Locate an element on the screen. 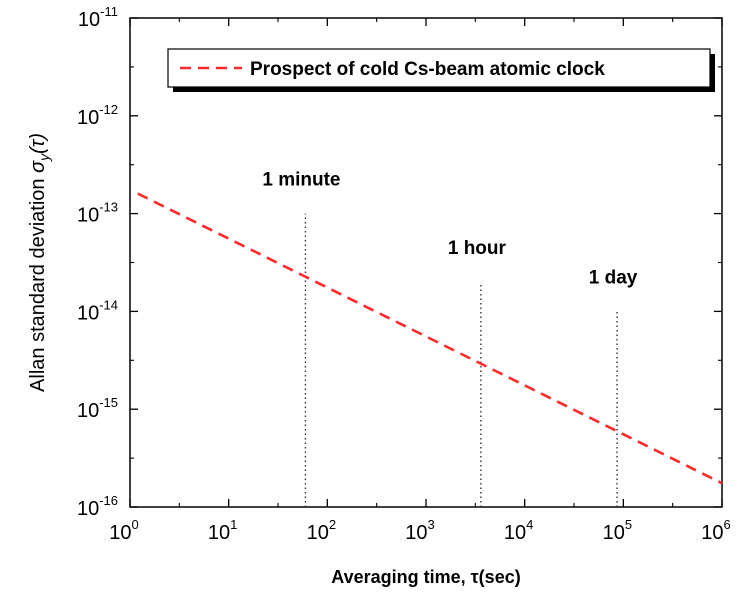 This screenshot has height=594, width=740. x-tick-label: 10² is located at coordinates (321, 530).